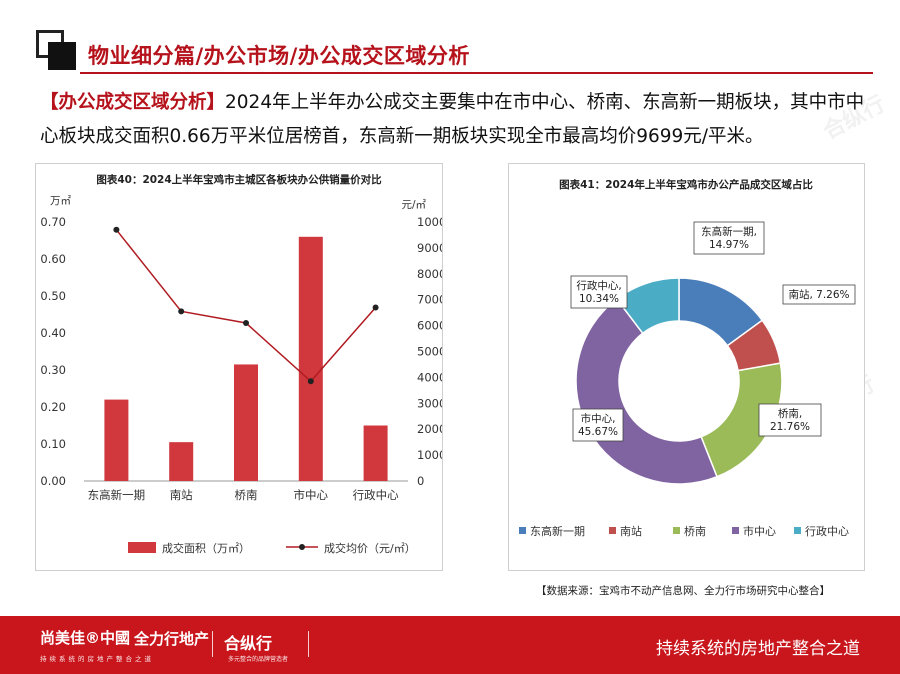 This screenshot has height=674, width=900. Describe the element at coordinates (116, 440) in the screenshot. I see `bar-东高新一期` at that location.